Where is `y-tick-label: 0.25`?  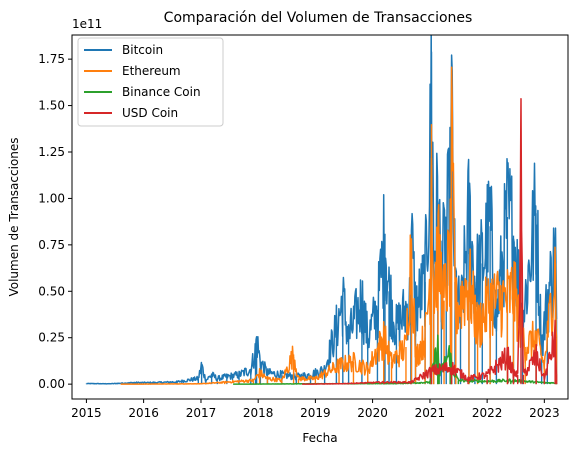 y-tick-label: 0.25 is located at coordinates (51, 338).